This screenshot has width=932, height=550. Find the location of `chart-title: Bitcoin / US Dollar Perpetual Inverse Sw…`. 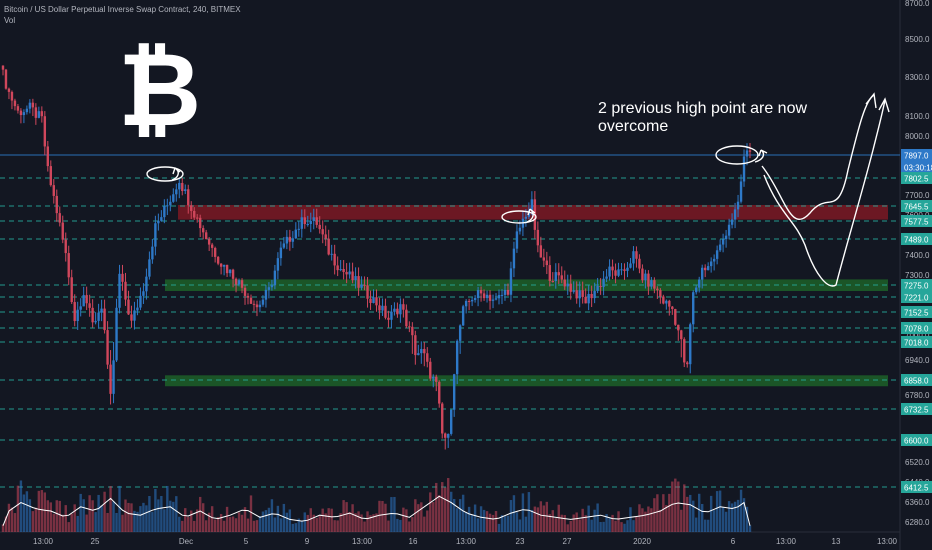

chart-title: Bitcoin / US Dollar Perpetual Inverse Sw… is located at coordinates (122, 9).